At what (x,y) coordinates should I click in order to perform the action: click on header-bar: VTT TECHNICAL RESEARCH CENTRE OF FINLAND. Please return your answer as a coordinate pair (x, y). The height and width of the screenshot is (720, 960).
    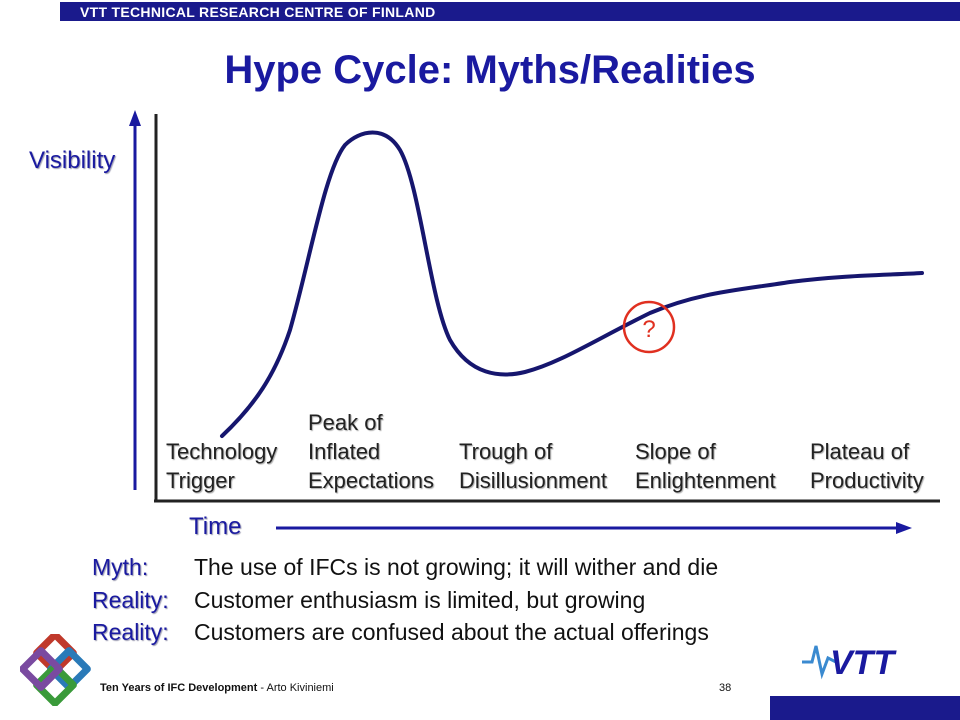
    Looking at the image, I should click on (480, 12).